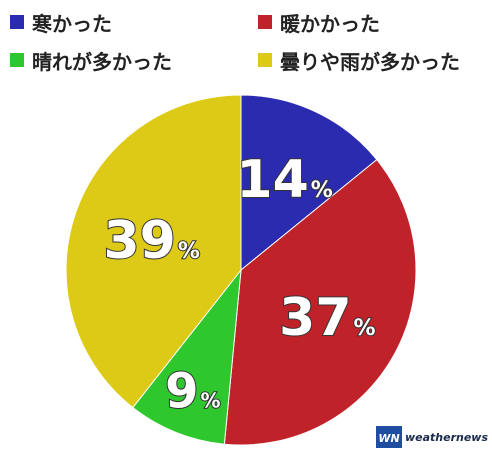  I want to click on legend-item-cold: 寒かった, so click(61, 22).